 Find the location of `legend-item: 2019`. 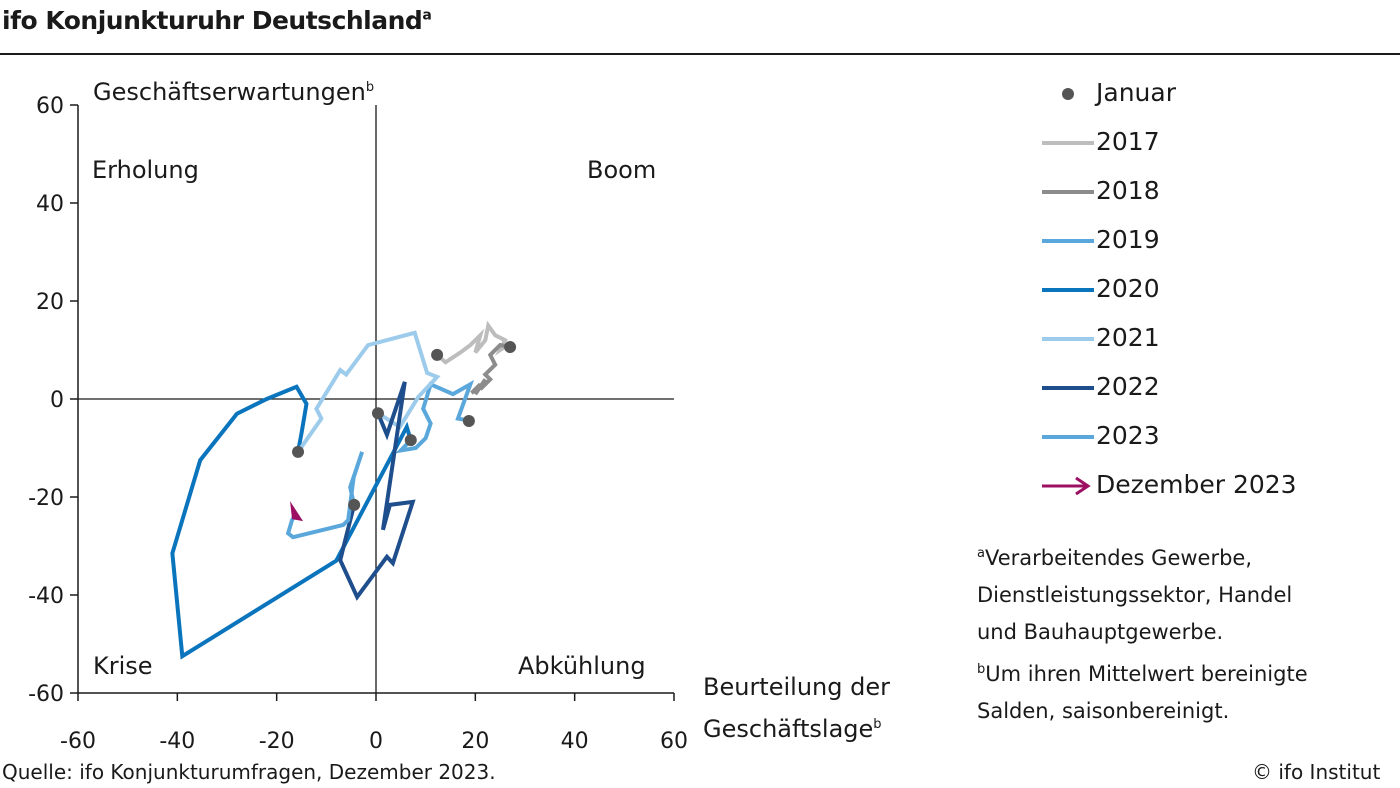

legend-item: 2019 is located at coordinates (1100, 240).